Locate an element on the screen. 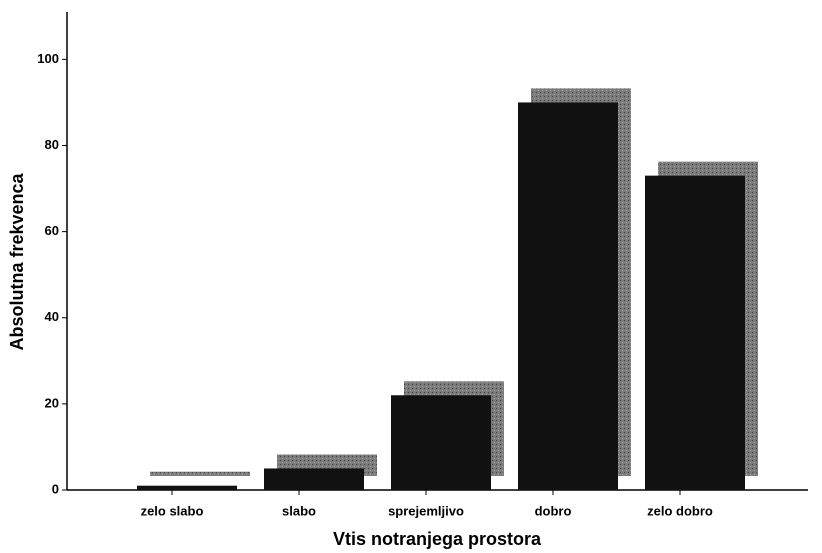  y-tick-label: 60 is located at coordinates (52, 230).